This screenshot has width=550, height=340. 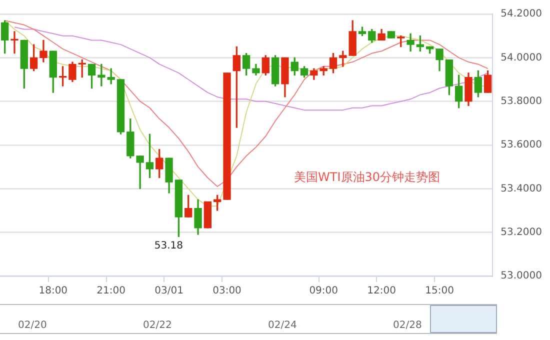 I want to click on y-tick-label: 53.8000, so click(x=521, y=101).